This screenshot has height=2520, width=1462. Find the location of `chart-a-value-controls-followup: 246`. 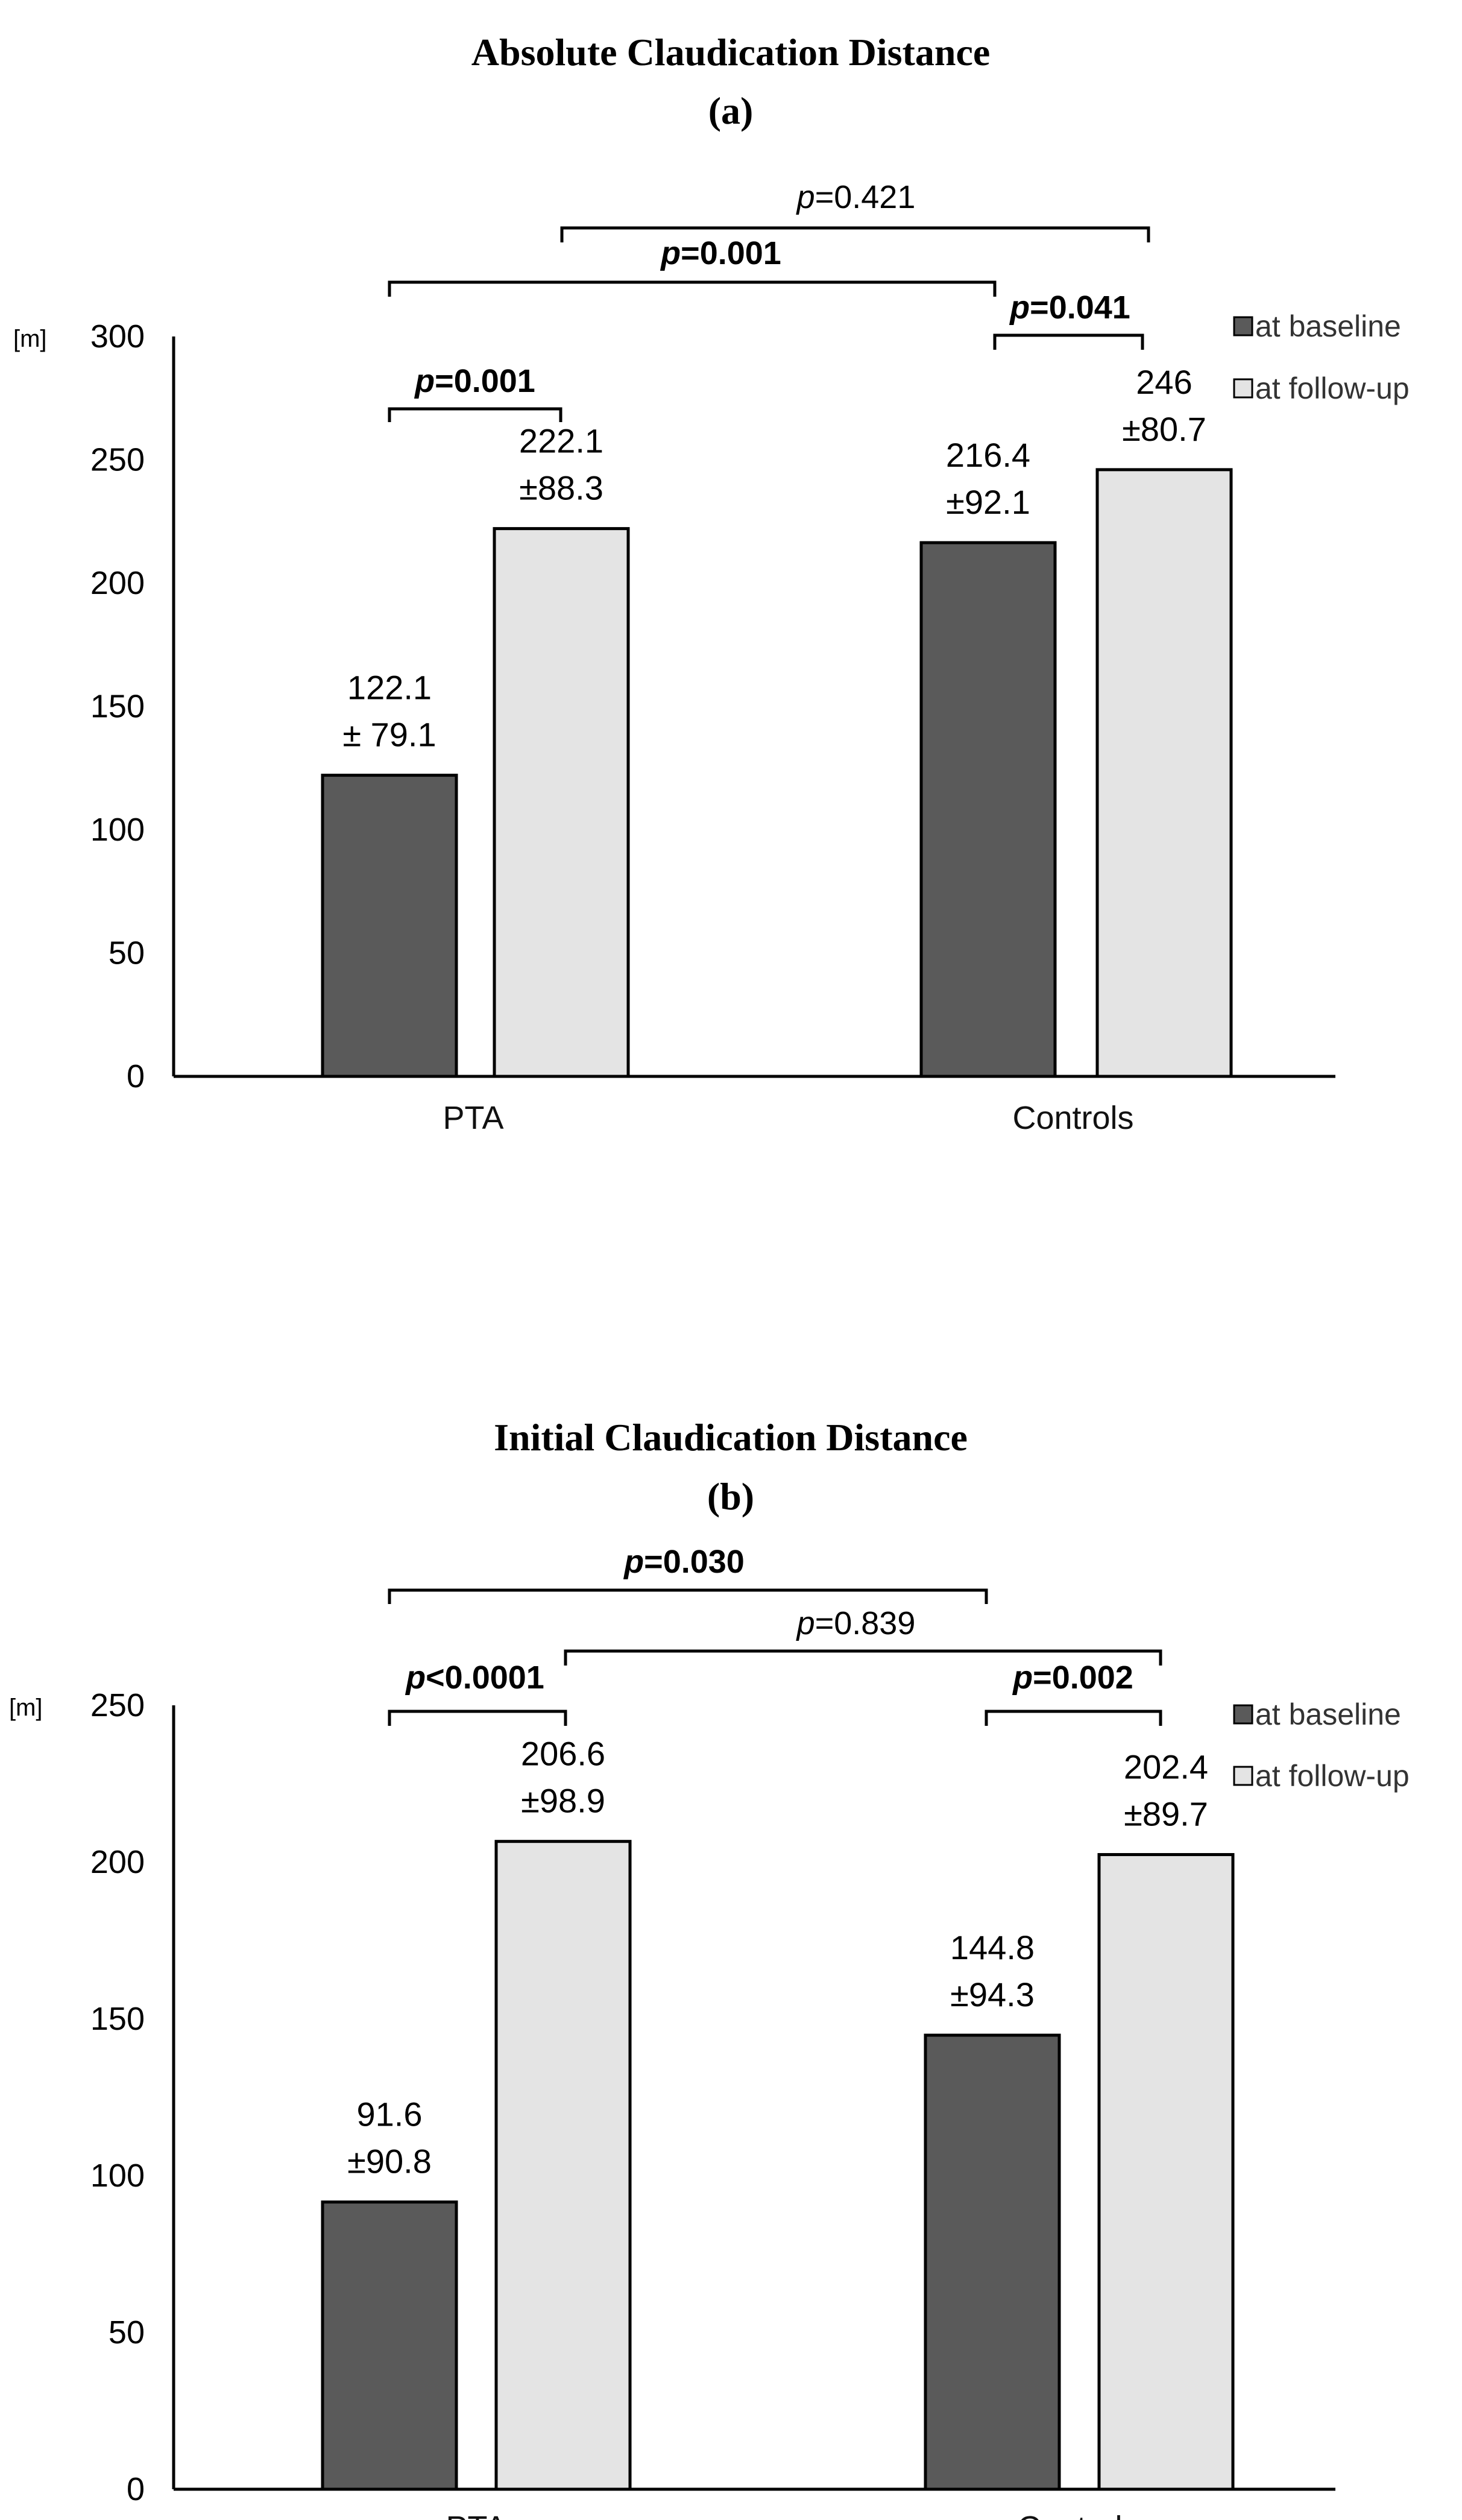

chart-a-value-controls-followup: 246 is located at coordinates (1164, 382).